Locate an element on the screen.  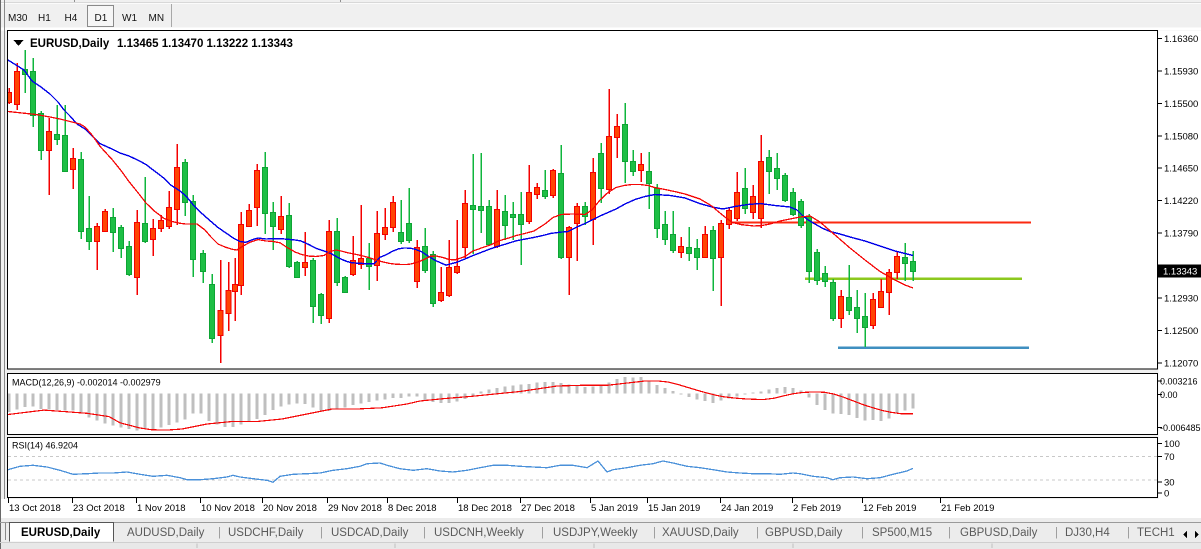
svg-text: 1.14220 is located at coordinates (1181, 201).